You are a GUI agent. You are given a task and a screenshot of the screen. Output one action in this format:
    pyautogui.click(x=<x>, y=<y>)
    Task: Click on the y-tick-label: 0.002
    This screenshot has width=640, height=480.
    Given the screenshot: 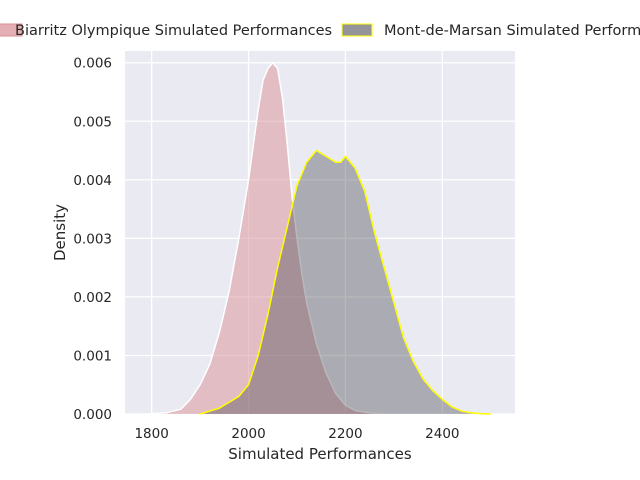 What is the action you would take?
    pyautogui.click(x=92, y=298)
    